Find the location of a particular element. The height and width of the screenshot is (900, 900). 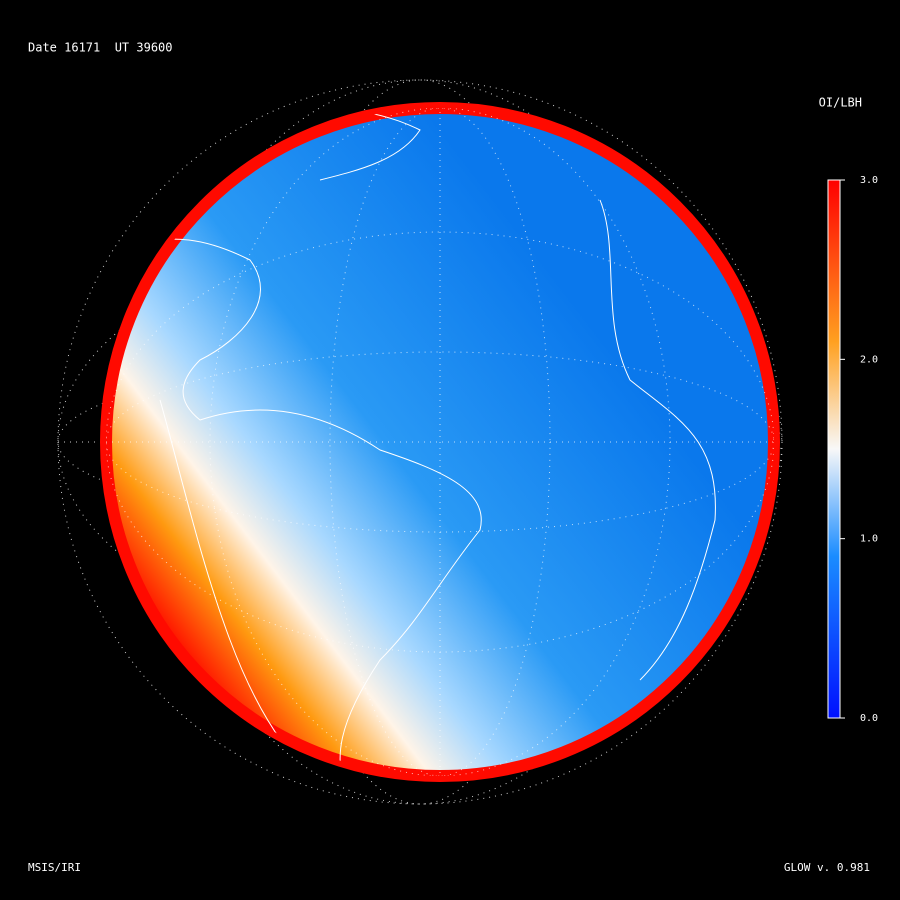

colorbar-tick-label: 3.0 is located at coordinates (869, 180).